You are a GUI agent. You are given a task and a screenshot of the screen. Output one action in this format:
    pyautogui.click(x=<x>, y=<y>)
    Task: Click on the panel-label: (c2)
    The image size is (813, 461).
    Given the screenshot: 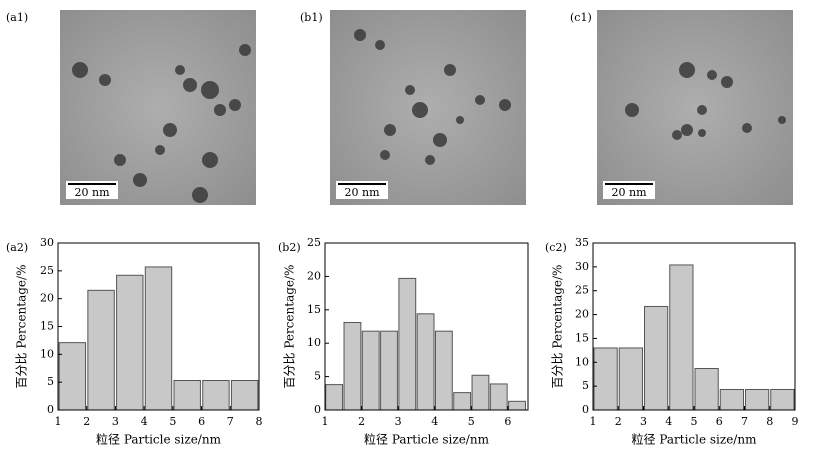 What is the action you would take?
    pyautogui.click(x=556, y=247)
    